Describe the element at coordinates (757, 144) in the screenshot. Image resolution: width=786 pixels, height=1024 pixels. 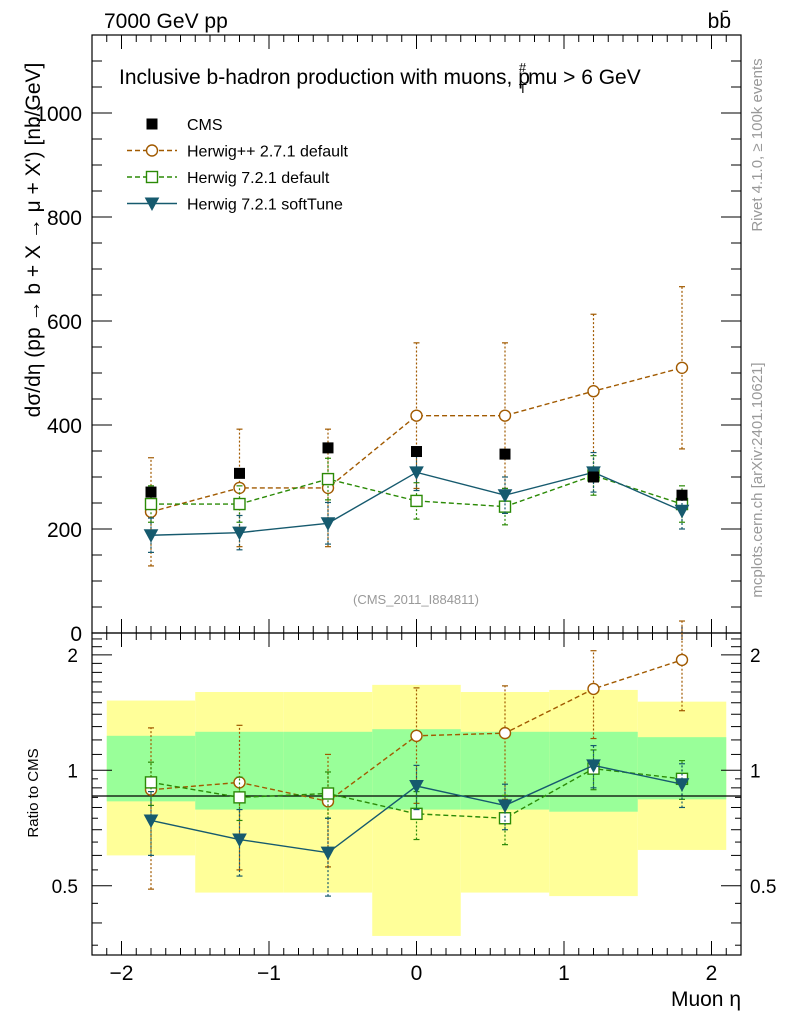
I see `rivet-label: Rivet 4.1.0, ≥ 100k events` at that location.